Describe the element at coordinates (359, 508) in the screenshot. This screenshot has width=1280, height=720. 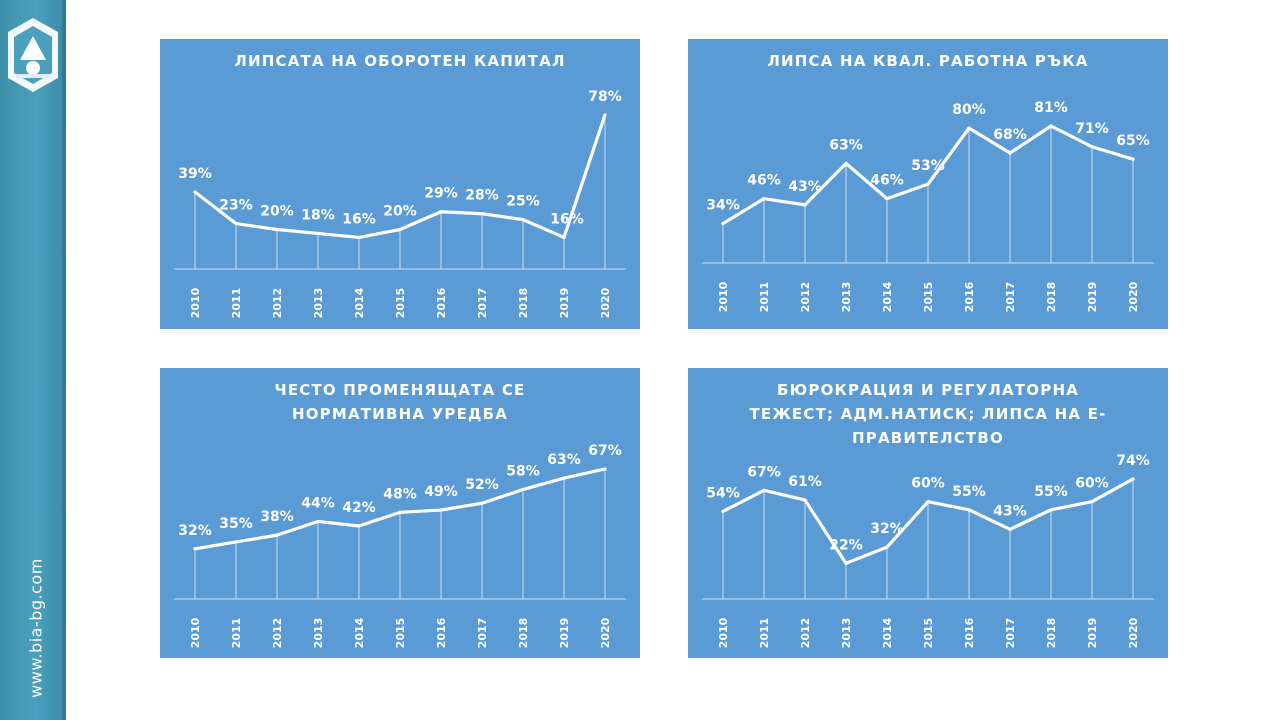
I see `data-label: 42%` at that location.